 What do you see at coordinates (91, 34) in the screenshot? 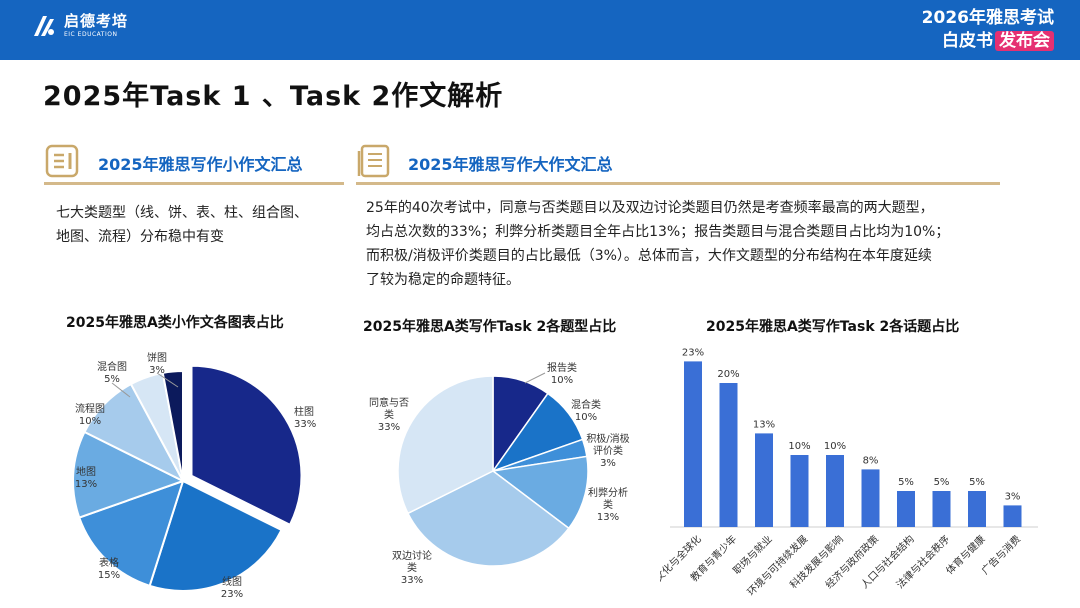
I see `logo-text-en: EIC EDUCATION` at bounding box center [91, 34].